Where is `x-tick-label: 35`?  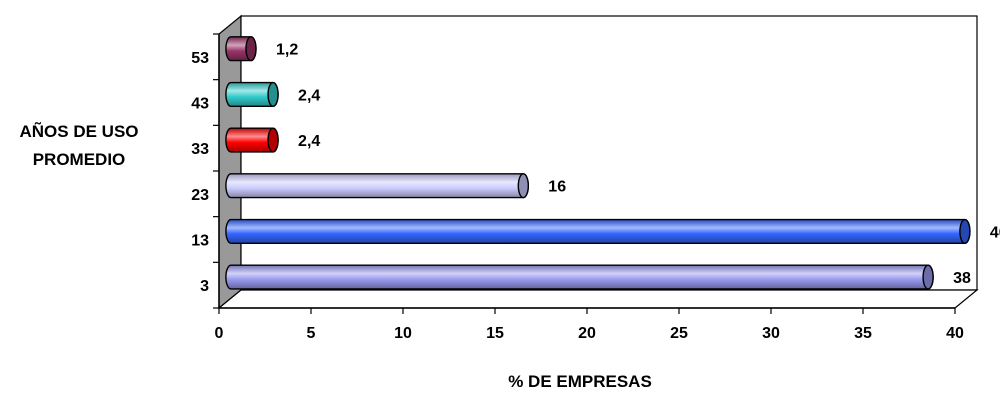 x-tick-label: 35 is located at coordinates (863, 333).